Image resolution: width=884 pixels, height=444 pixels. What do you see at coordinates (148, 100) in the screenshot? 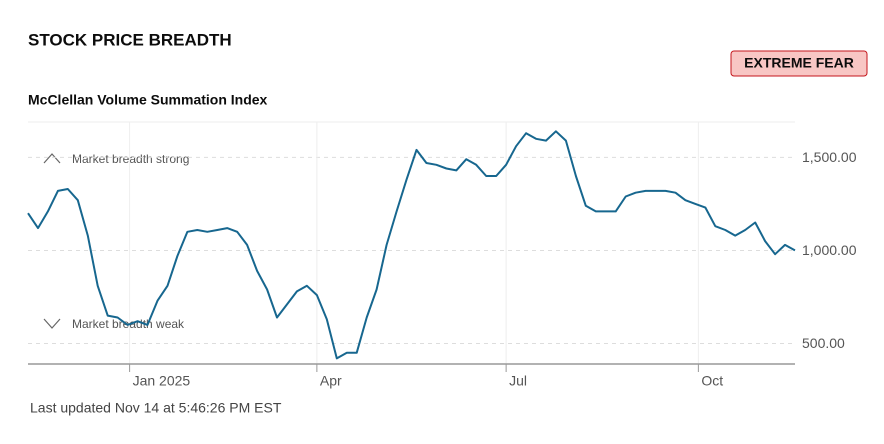
I see `chart-subtitle: McClellan Volume Summation Index` at bounding box center [148, 100].